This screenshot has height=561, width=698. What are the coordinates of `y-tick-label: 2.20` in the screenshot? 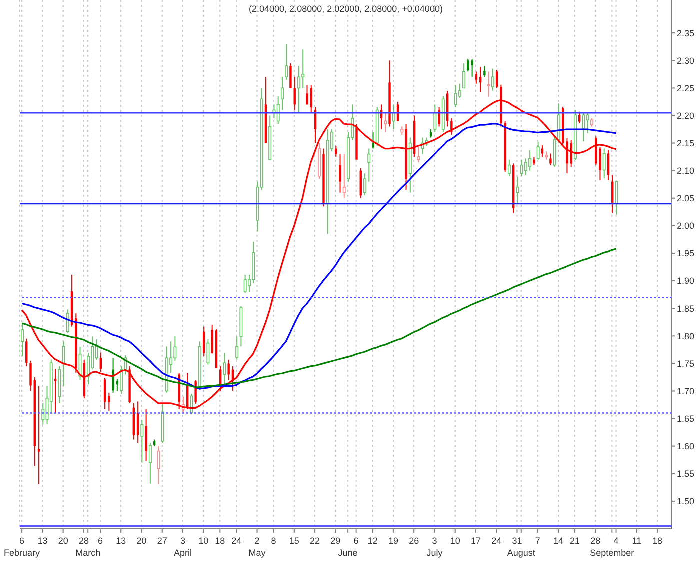 It's located at (686, 115).